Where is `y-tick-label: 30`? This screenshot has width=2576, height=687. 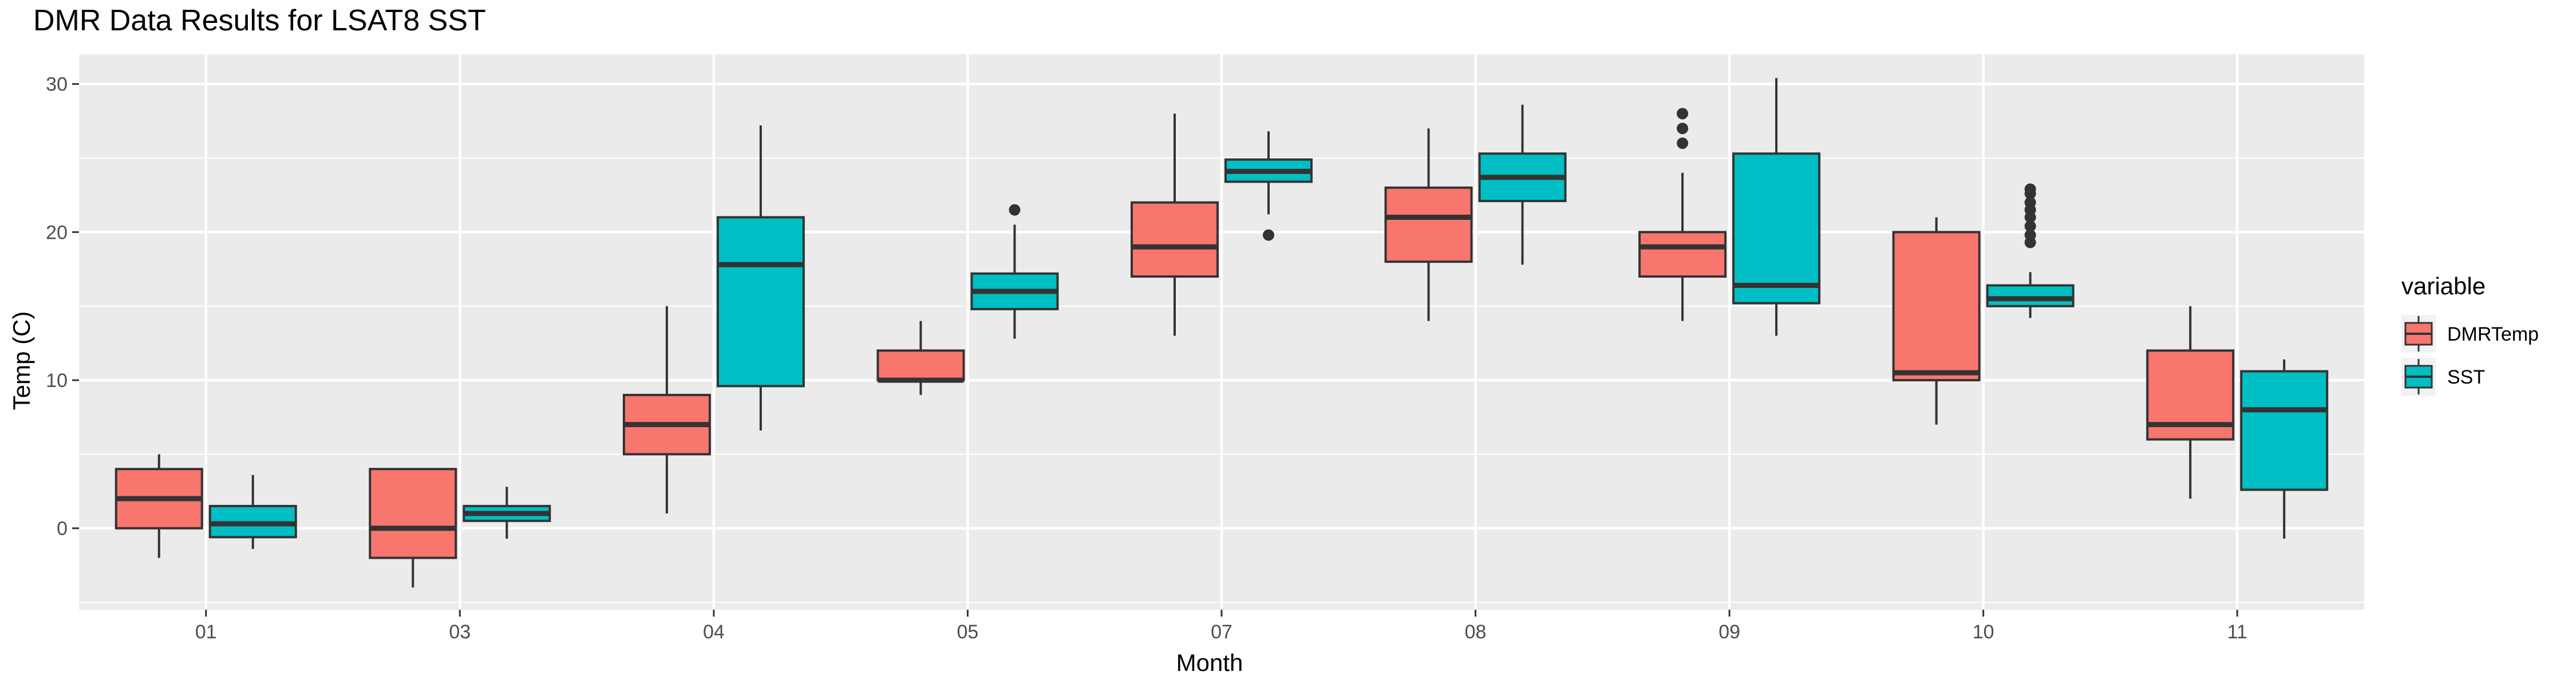 y-tick-label: 30 is located at coordinates (57, 85).